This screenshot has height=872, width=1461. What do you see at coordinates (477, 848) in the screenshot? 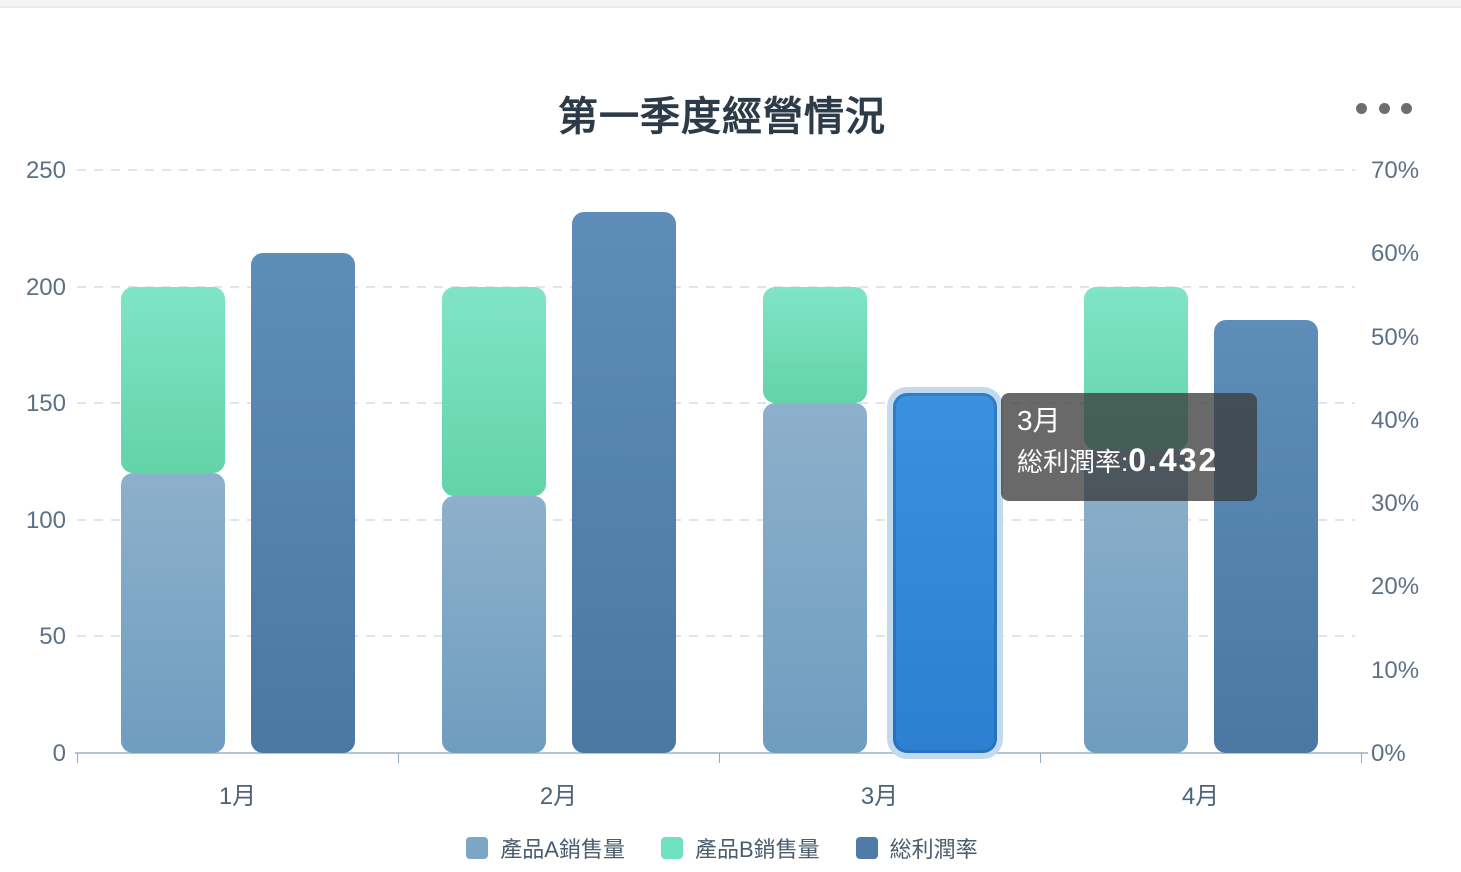
I see `legend-swatch-product-a` at bounding box center [477, 848].